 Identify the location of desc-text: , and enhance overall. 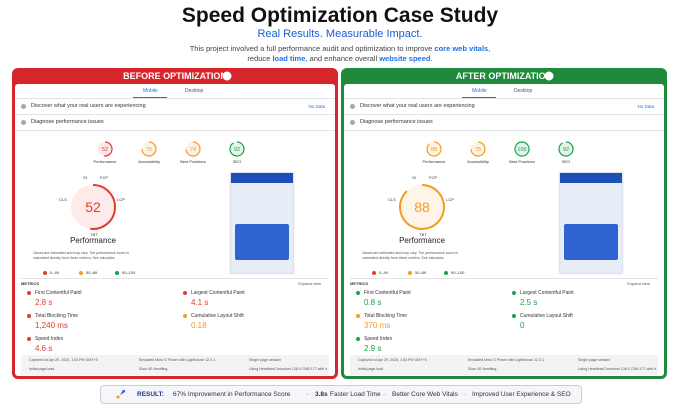
(342, 58).